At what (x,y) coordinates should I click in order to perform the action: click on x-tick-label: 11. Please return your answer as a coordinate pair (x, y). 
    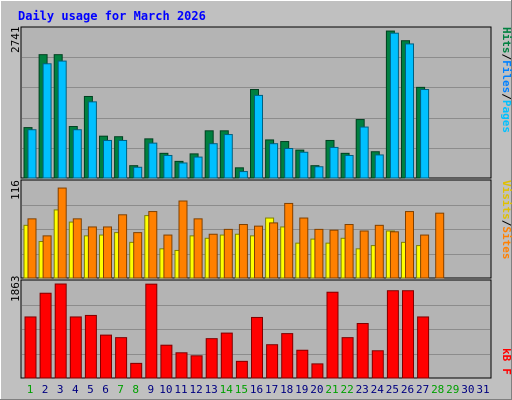
    Looking at the image, I should click on (180, 389).